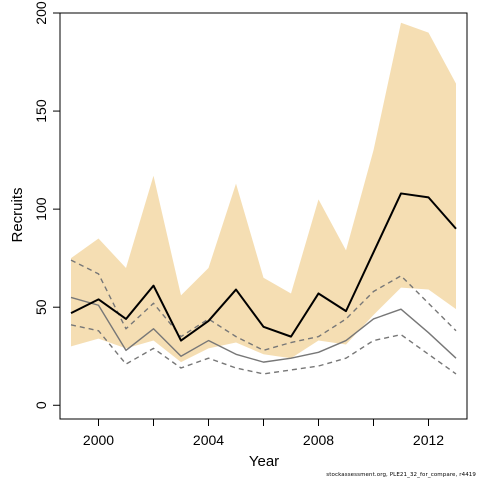 The width and height of the screenshot is (480, 480). What do you see at coordinates (264, 461) in the screenshot?
I see `x-axis-title: Year` at bounding box center [264, 461].